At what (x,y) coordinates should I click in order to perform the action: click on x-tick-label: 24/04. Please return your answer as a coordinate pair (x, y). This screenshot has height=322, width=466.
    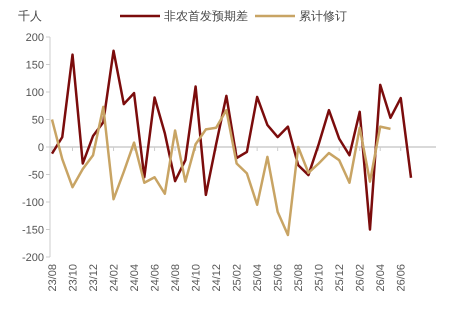
    Looking at the image, I should click on (134, 278).